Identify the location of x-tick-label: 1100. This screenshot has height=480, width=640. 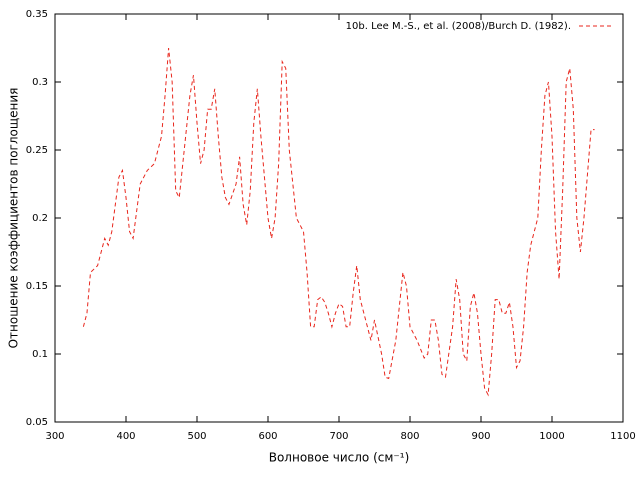
(622, 436).